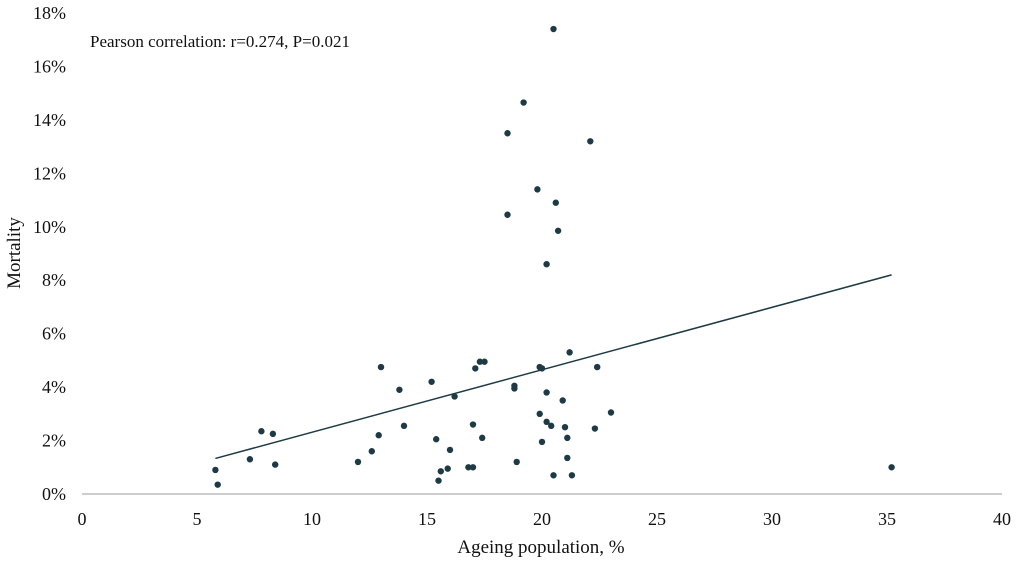 This screenshot has height=562, width=1020. Describe the element at coordinates (657, 519) in the screenshot. I see `x-tick-label: 25` at that location.